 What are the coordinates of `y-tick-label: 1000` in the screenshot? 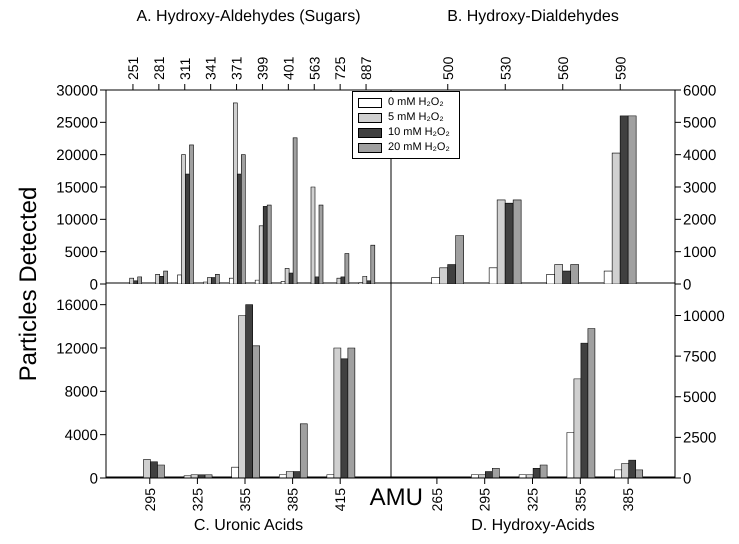 It's located at (699, 252).